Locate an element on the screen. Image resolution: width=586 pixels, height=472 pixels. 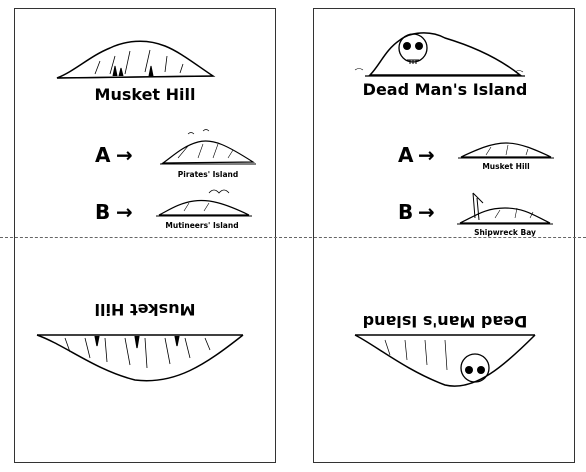
musket-hill-illustration is located at coordinates (136, 59).